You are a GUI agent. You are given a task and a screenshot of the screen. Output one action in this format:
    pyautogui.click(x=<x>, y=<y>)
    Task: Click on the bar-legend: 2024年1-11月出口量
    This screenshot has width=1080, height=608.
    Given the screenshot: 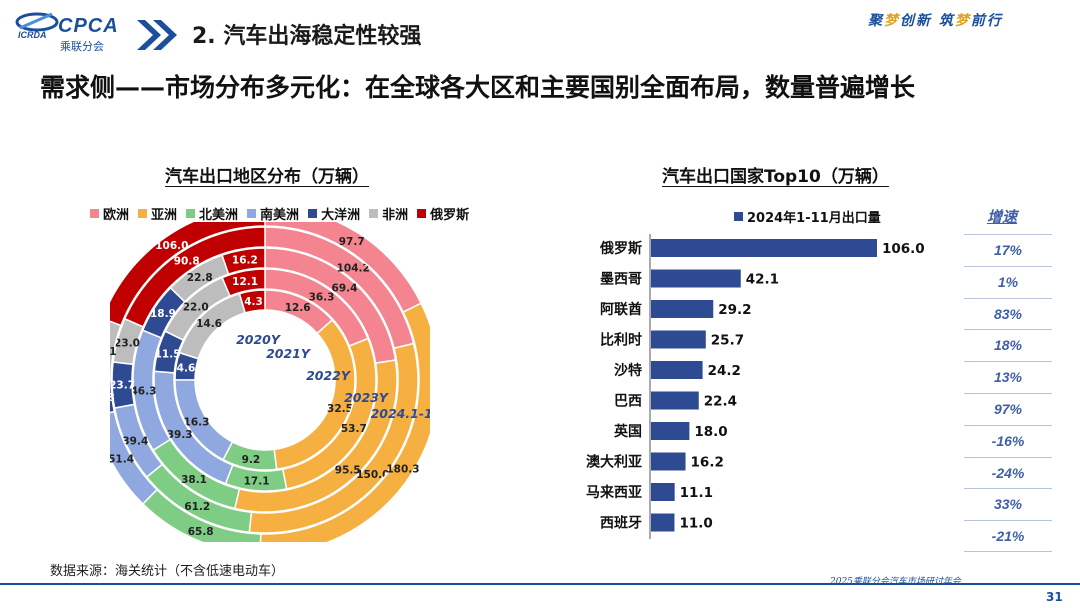 What is the action you would take?
    pyautogui.click(x=807, y=216)
    